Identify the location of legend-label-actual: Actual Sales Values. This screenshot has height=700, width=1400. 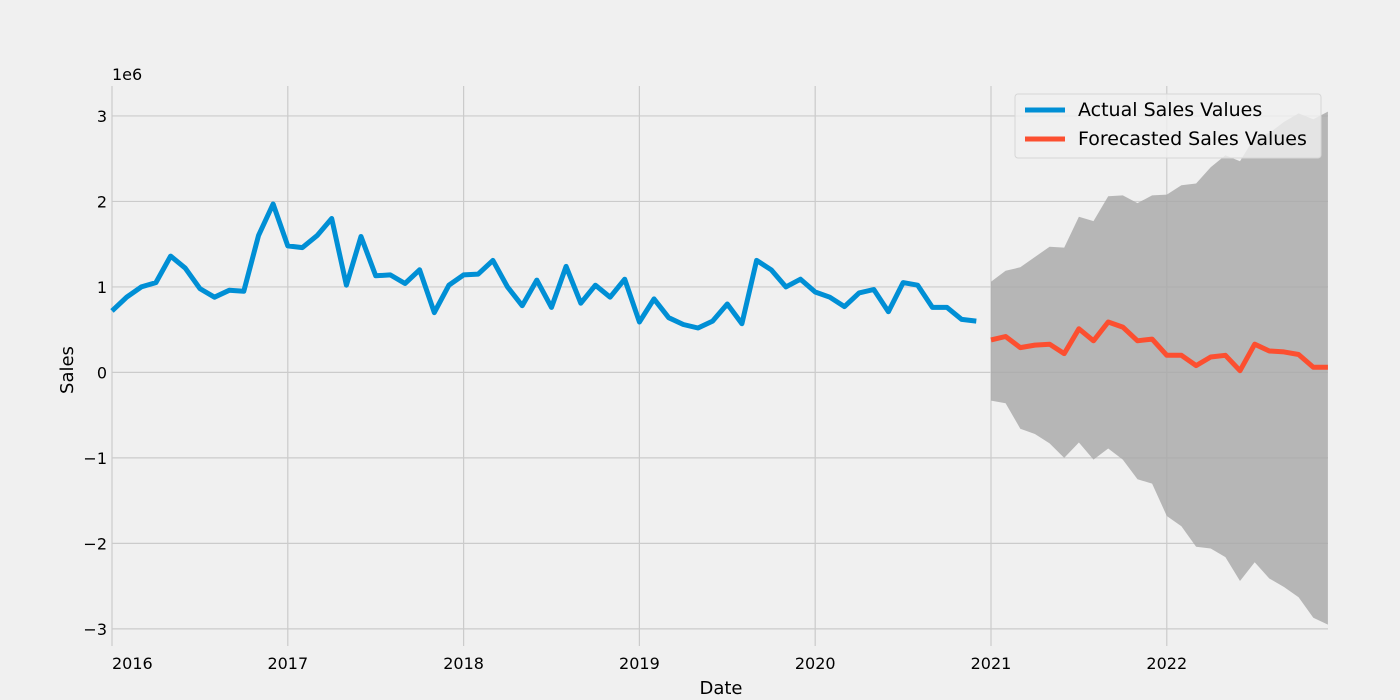
(1170, 110).